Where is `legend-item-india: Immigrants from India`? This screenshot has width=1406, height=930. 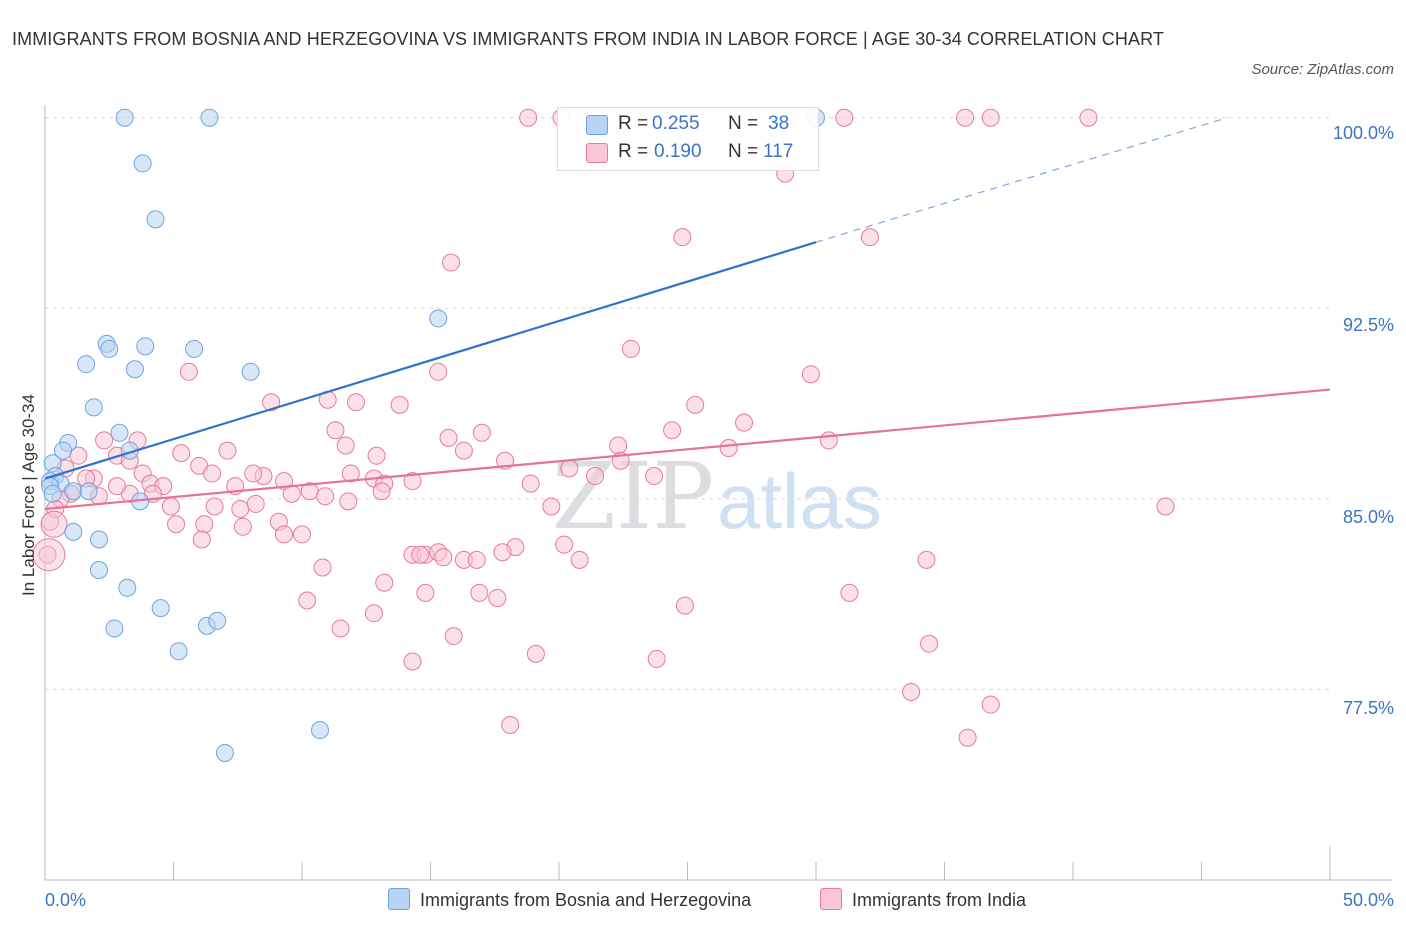 legend-item-india: Immigrants from India is located at coordinates (923, 899).